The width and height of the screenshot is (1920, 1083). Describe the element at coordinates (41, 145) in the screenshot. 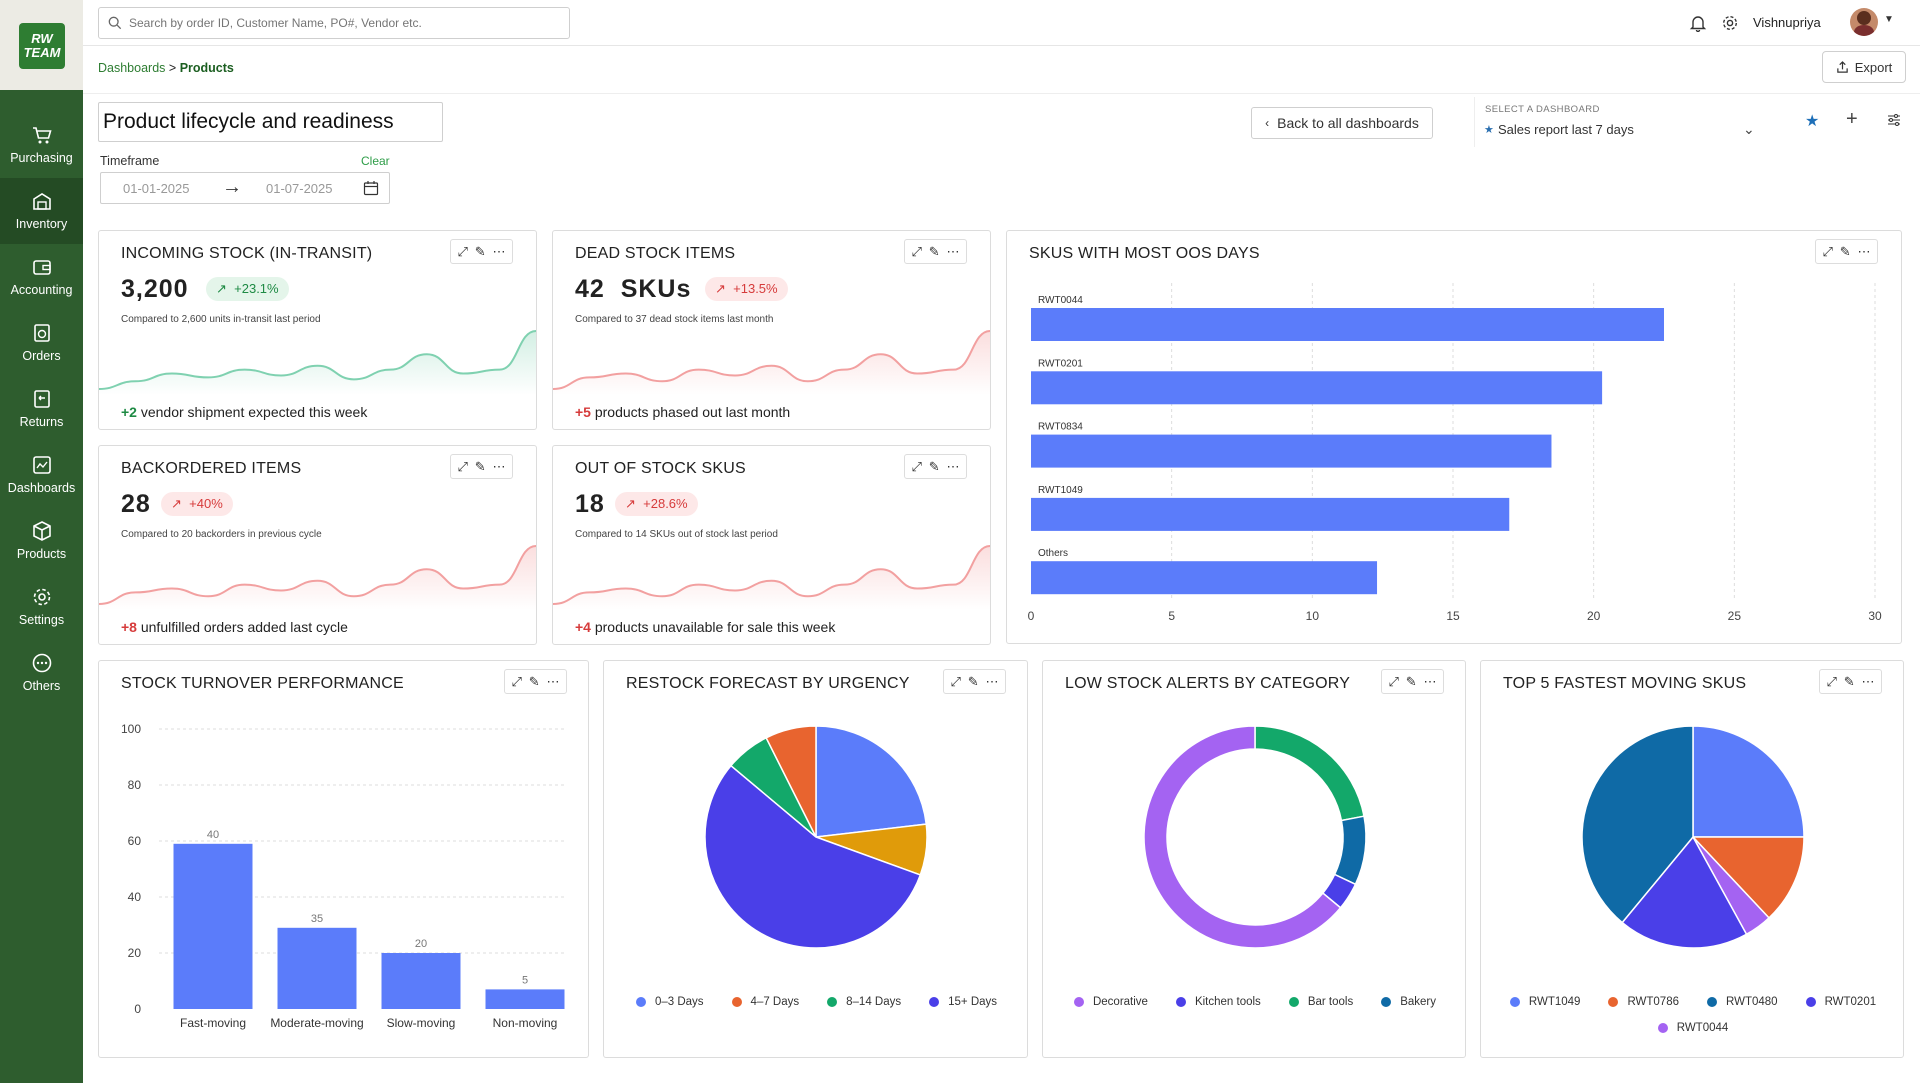

I see `sidebar-item-purchasing: Purchasing` at that location.